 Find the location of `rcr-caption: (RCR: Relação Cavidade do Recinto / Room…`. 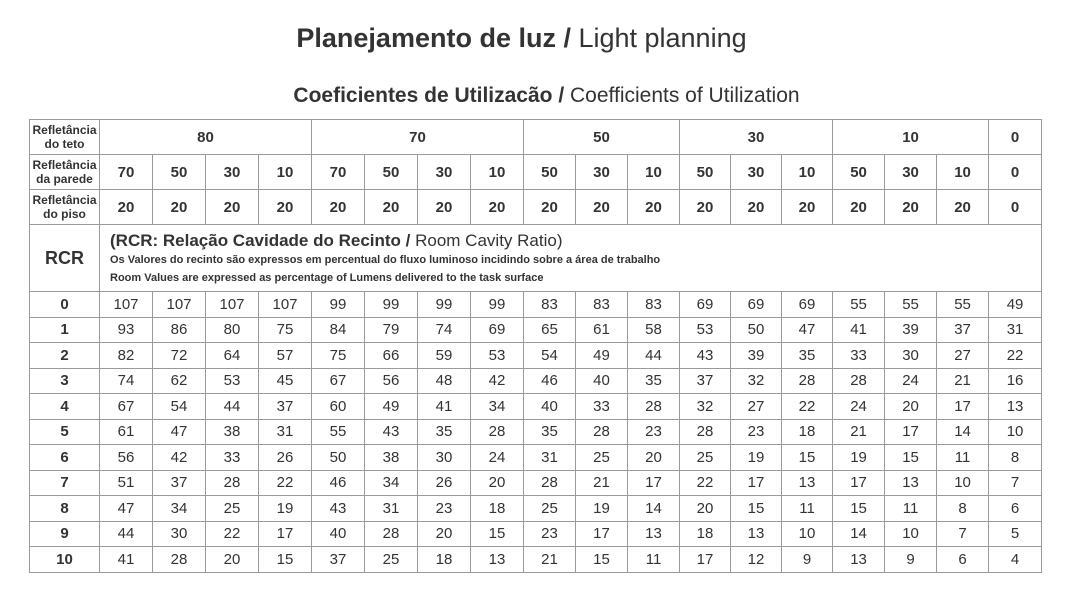

rcr-caption: (RCR: Relação Cavidade do Recinto / Room… is located at coordinates (570, 258).